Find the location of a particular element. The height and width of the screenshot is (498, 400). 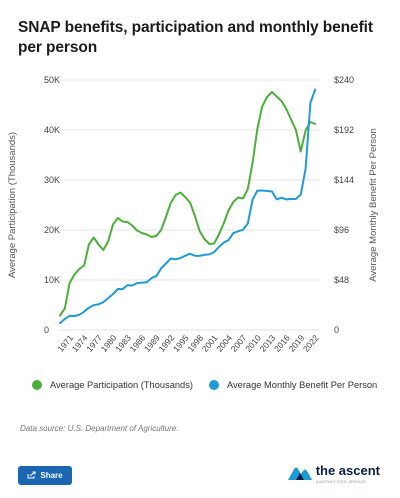

y-right-tick-label: $48 is located at coordinates (341, 280).